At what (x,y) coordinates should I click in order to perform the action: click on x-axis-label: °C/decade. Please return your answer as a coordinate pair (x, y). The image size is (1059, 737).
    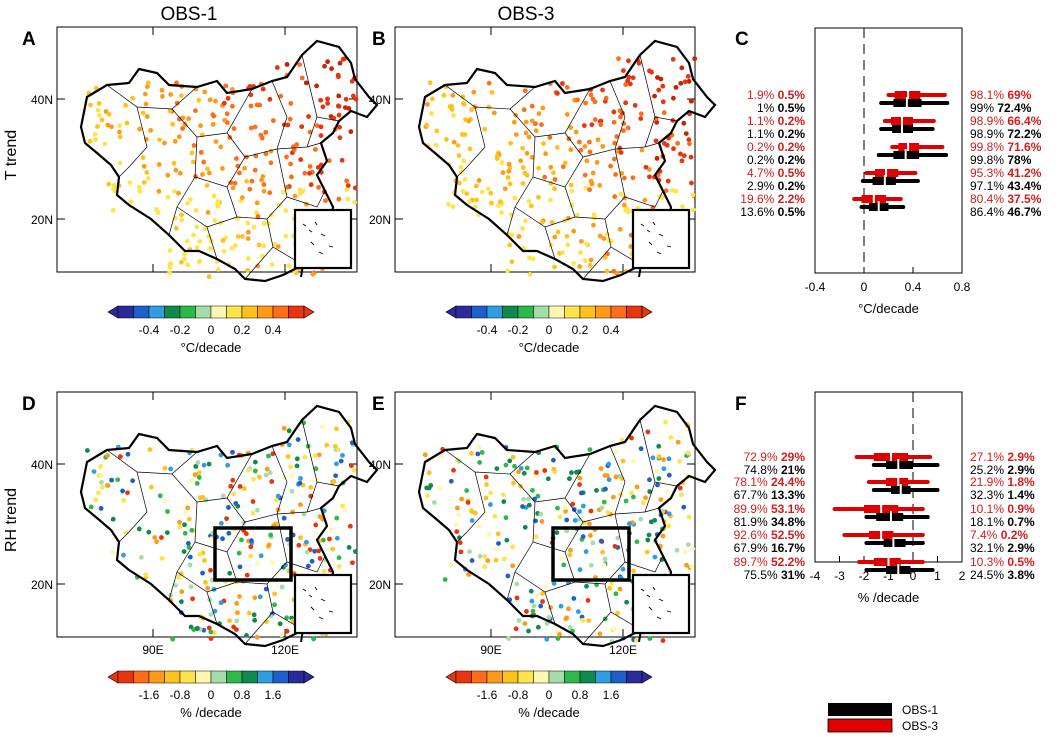
    Looking at the image, I should click on (888, 308).